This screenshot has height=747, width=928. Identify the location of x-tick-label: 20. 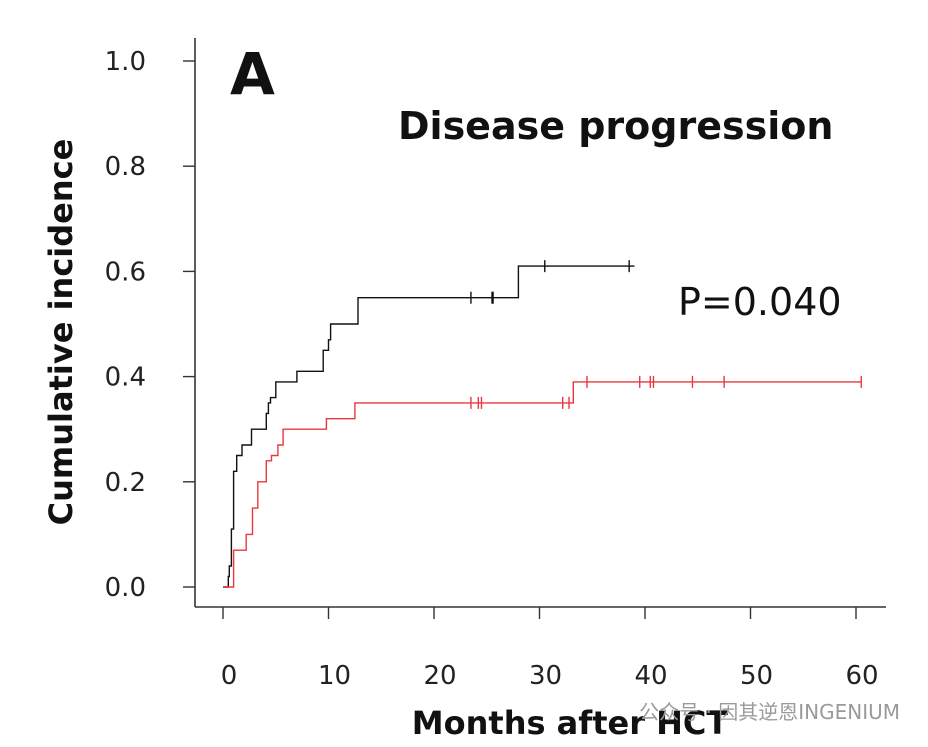
(439, 676).